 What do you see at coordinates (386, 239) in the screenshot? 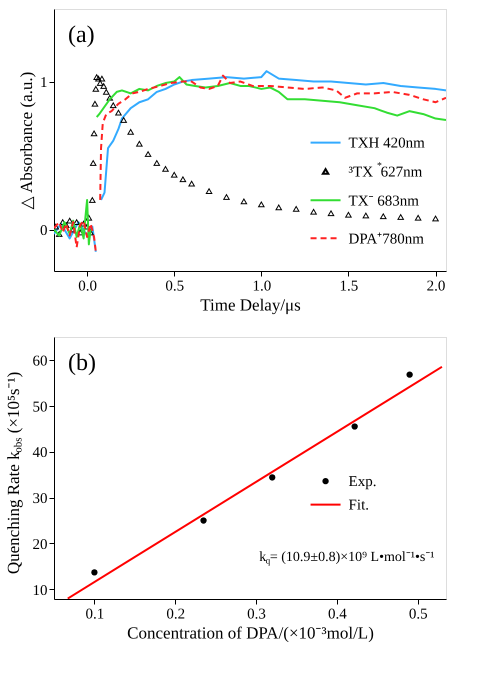
I see `legend-label: DPA⁺780nm` at bounding box center [386, 239].